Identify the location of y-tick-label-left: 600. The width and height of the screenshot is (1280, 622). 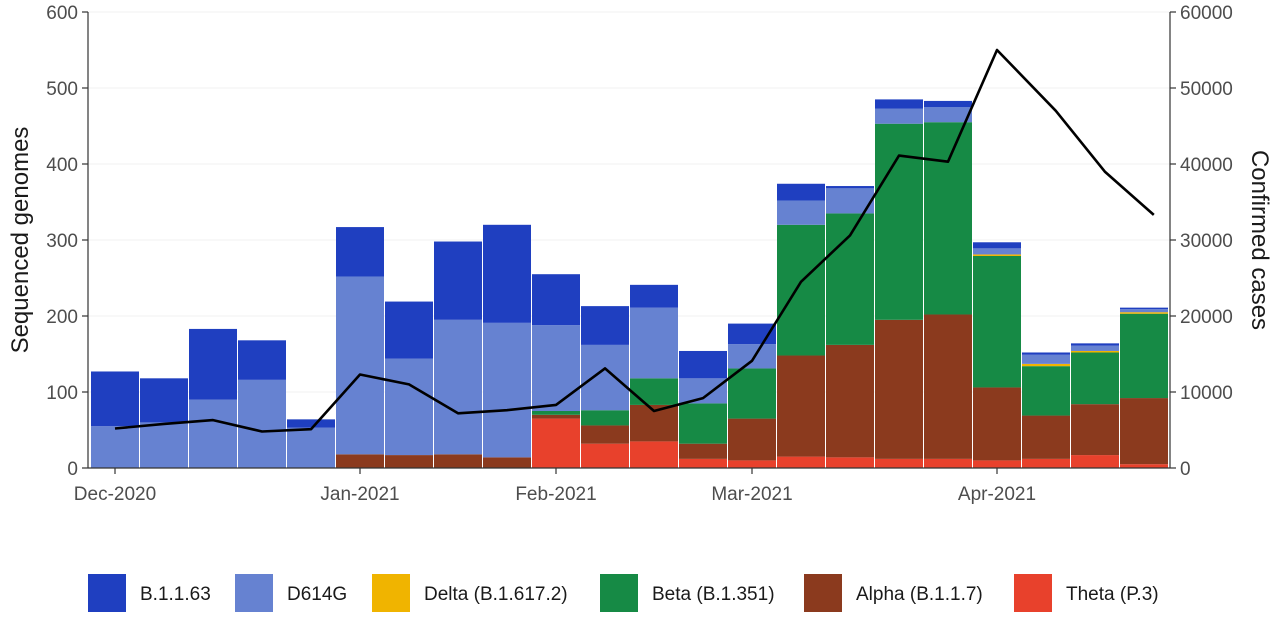
(62, 13).